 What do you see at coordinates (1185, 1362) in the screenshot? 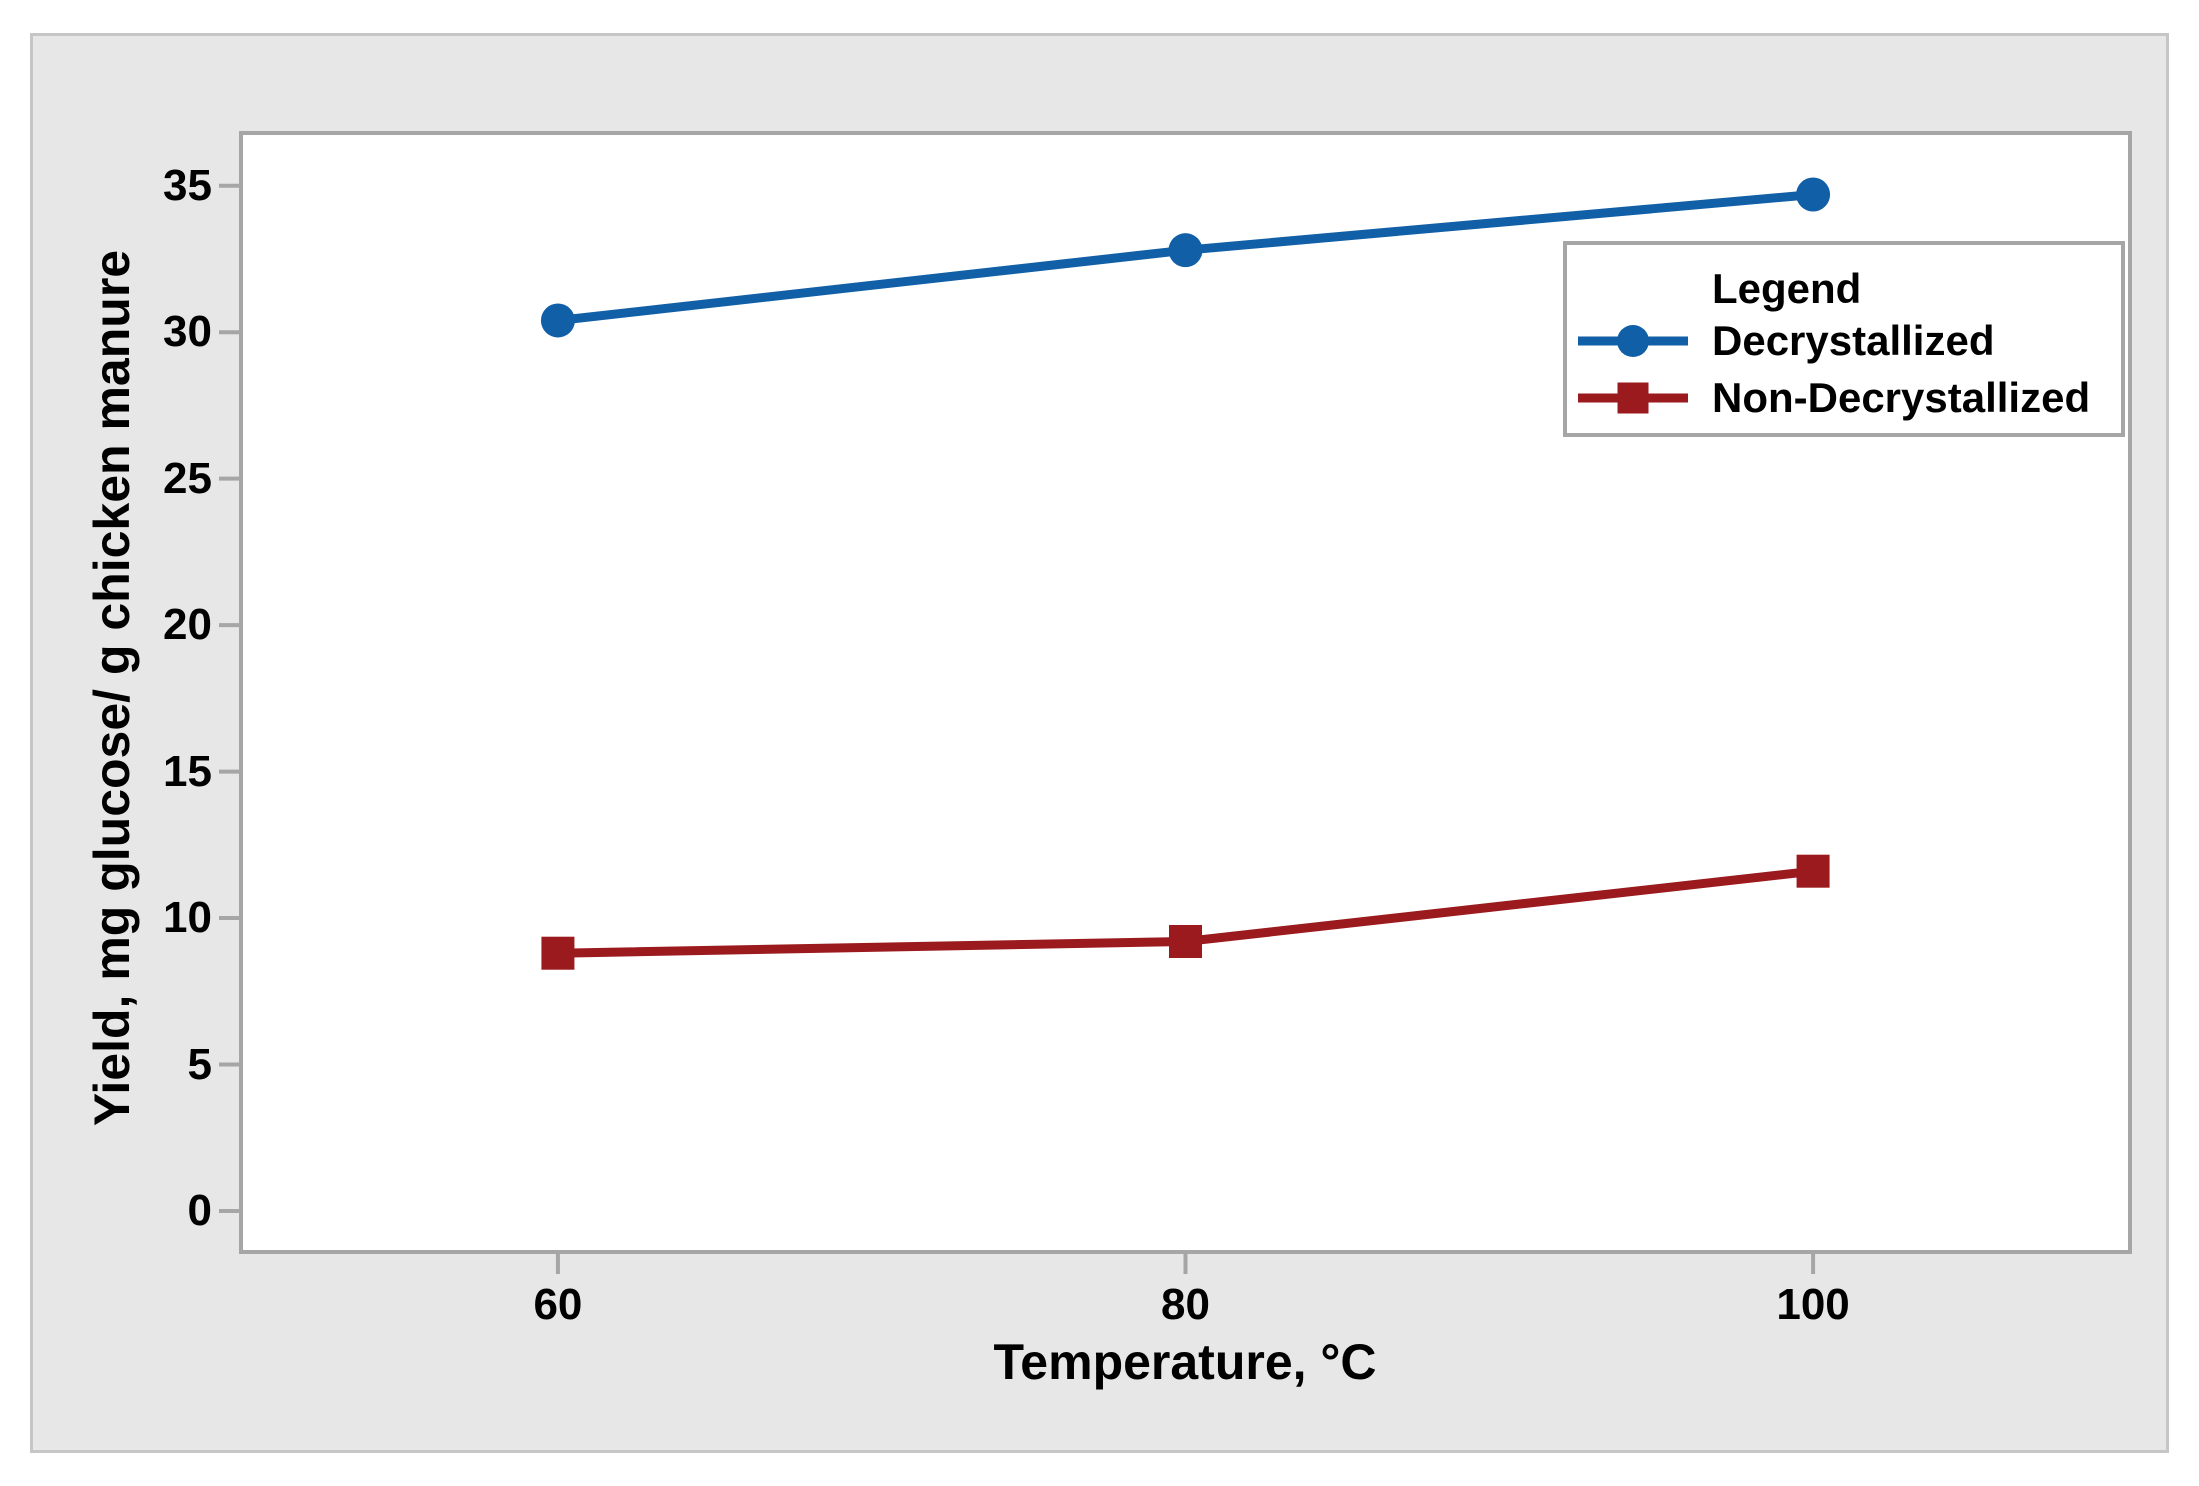
I see `x-axis-title: Temperature, °C` at bounding box center [1185, 1362].